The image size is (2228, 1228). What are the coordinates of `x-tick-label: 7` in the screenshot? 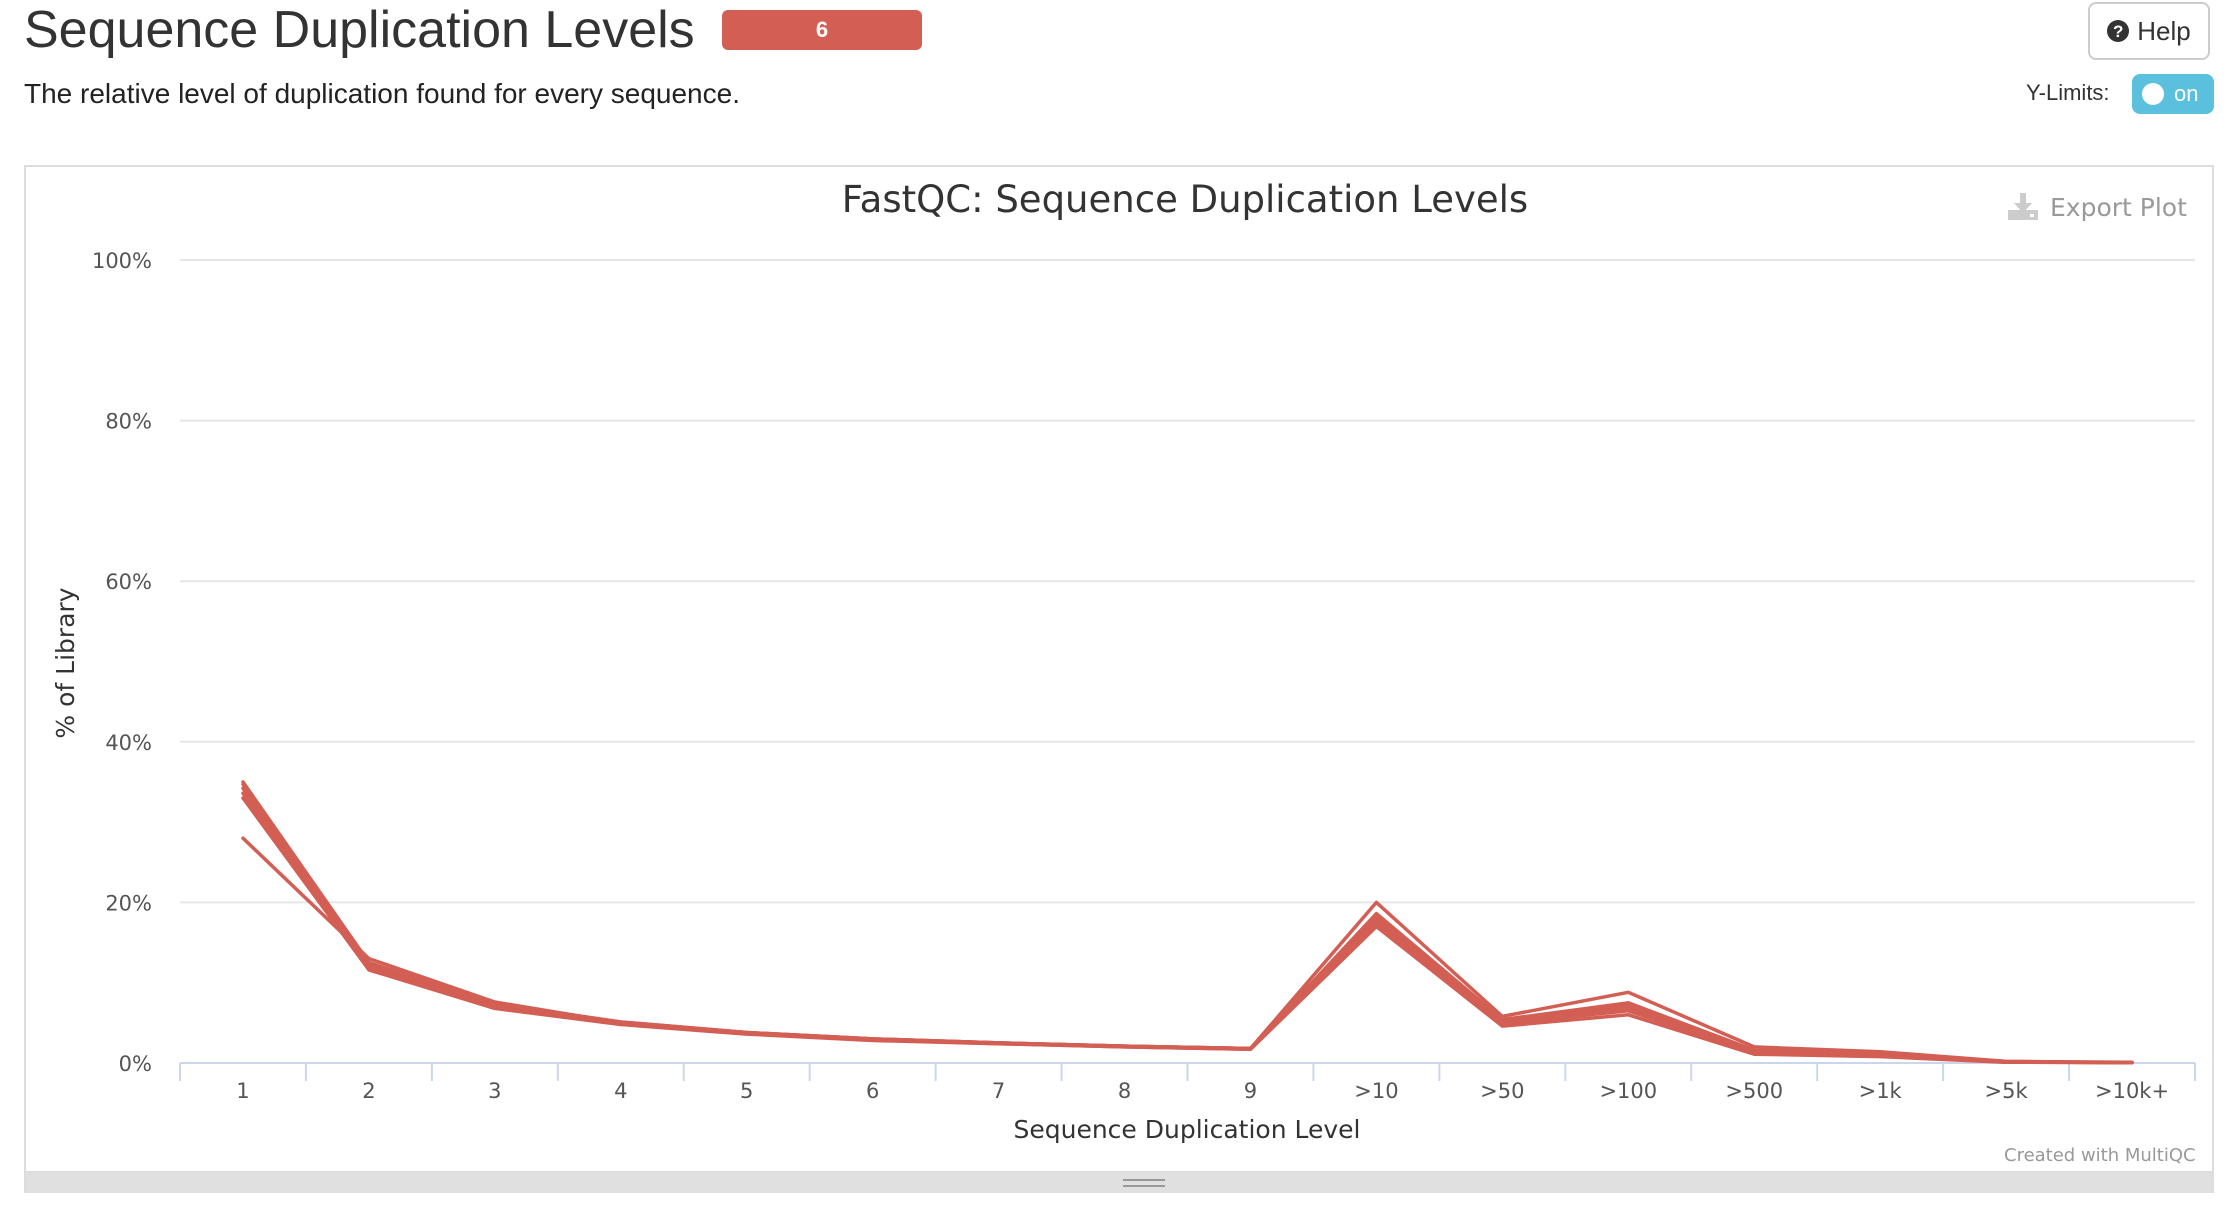 It's located at (998, 1091).